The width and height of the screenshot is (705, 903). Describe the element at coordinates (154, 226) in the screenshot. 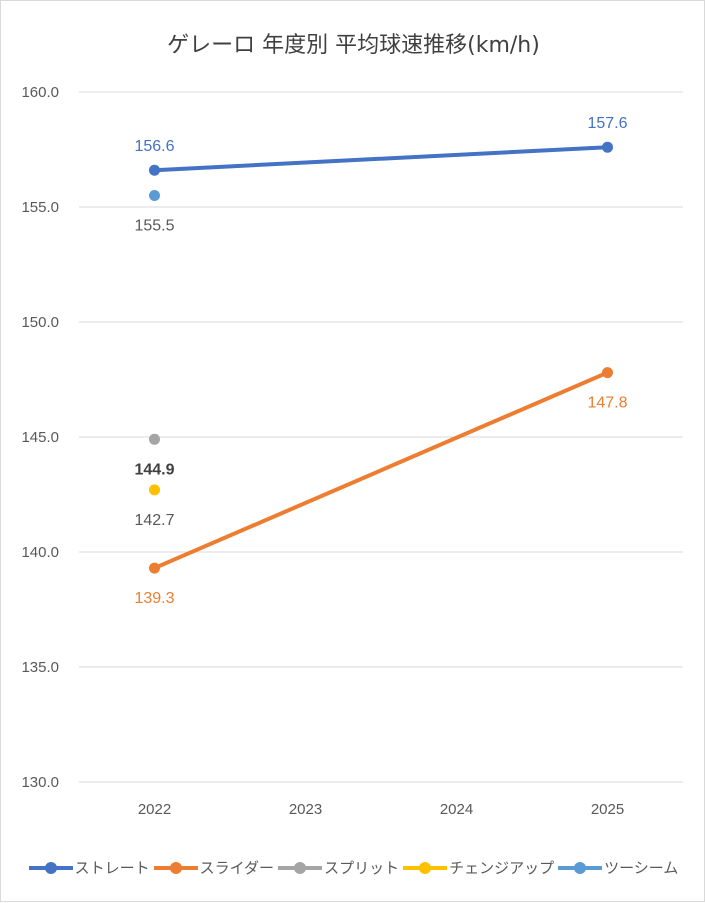

I see `data-label-4-0: 155.5` at that location.